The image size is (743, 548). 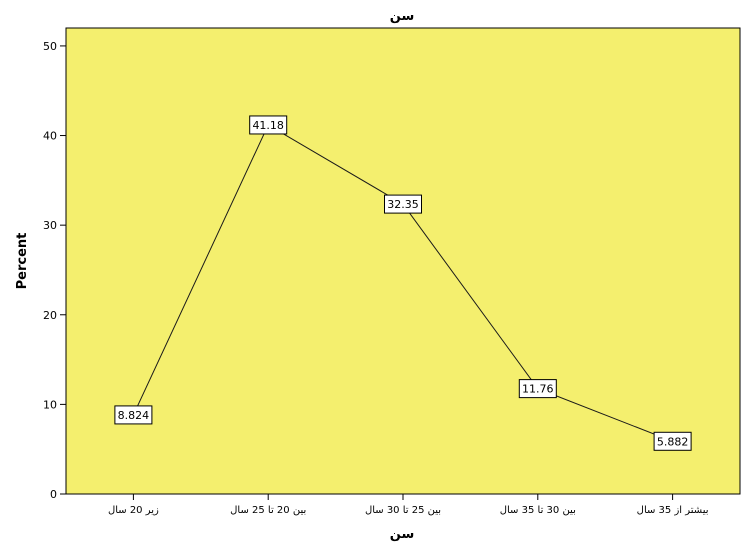 I want to click on y-axis: 0 10 20 30 40 50, so click(x=54, y=270).